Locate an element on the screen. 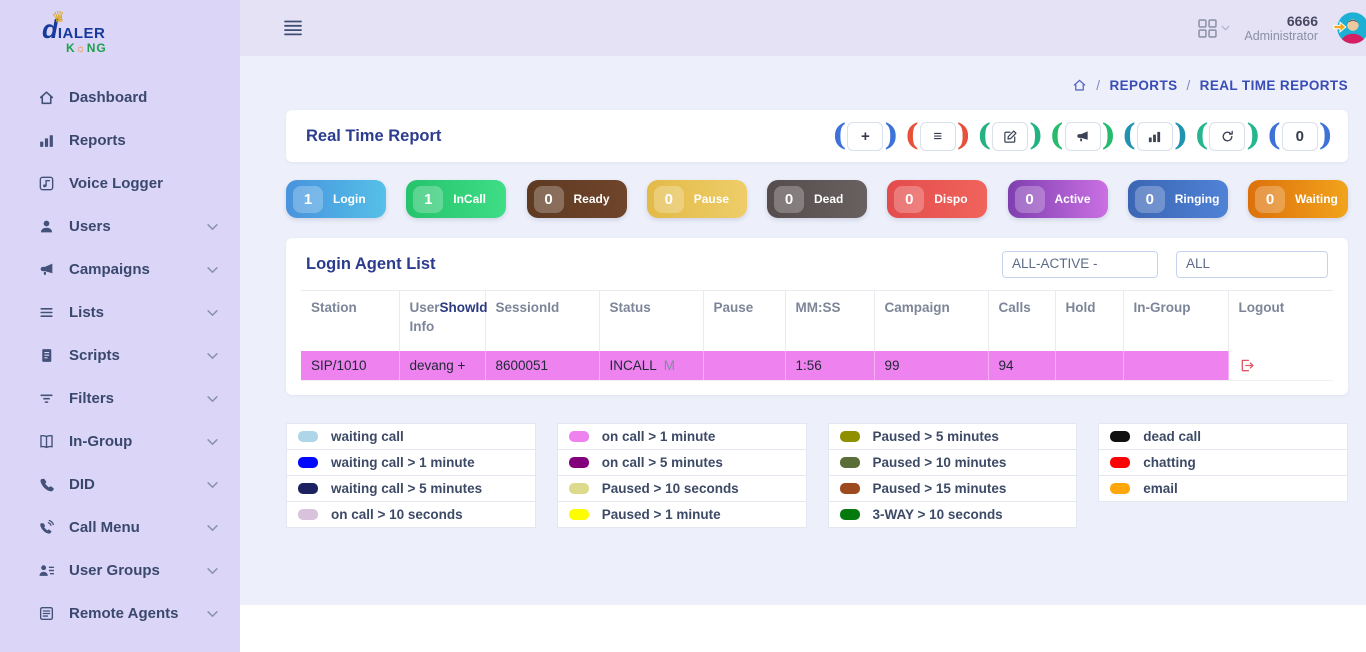  col-mmss: MM:SS is located at coordinates (830, 320).